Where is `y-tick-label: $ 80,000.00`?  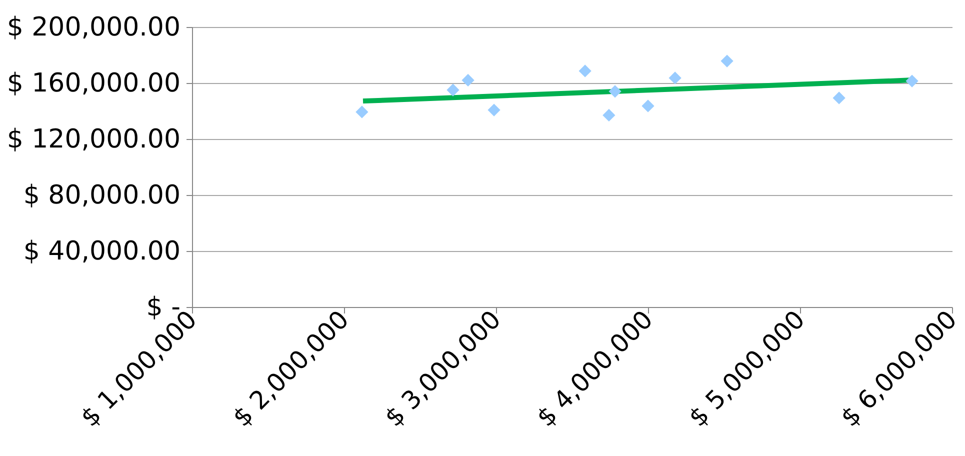
y-tick-label: $ 80,000.00 is located at coordinates (101, 195).